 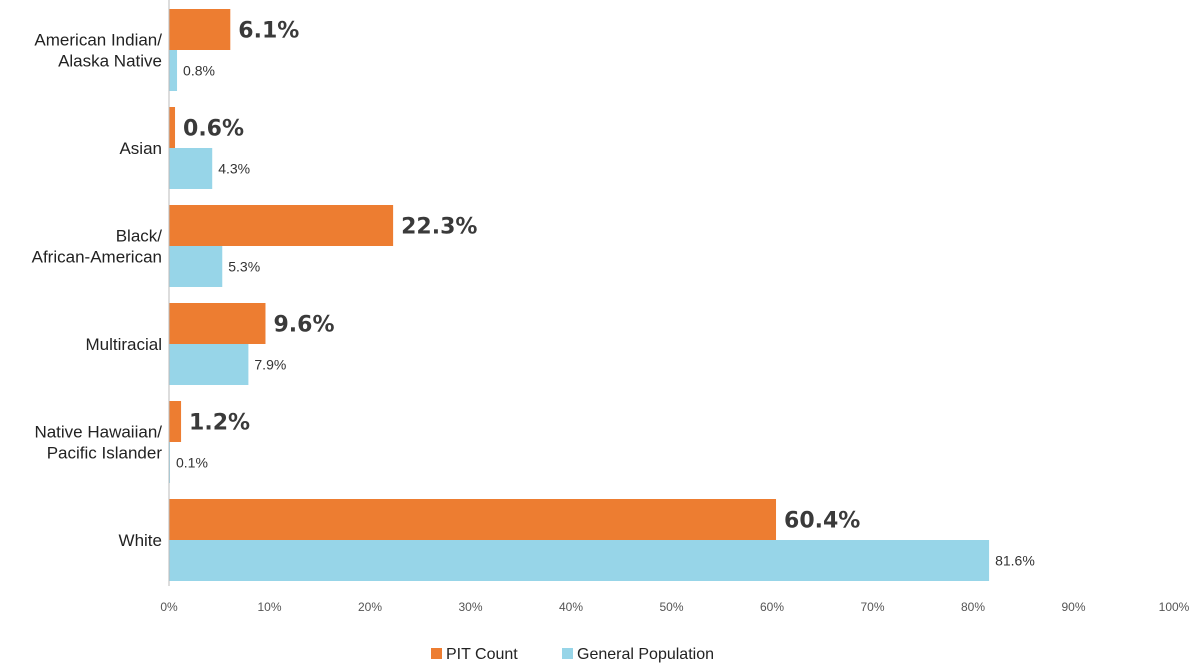 I want to click on category-label: White, so click(x=140, y=540).